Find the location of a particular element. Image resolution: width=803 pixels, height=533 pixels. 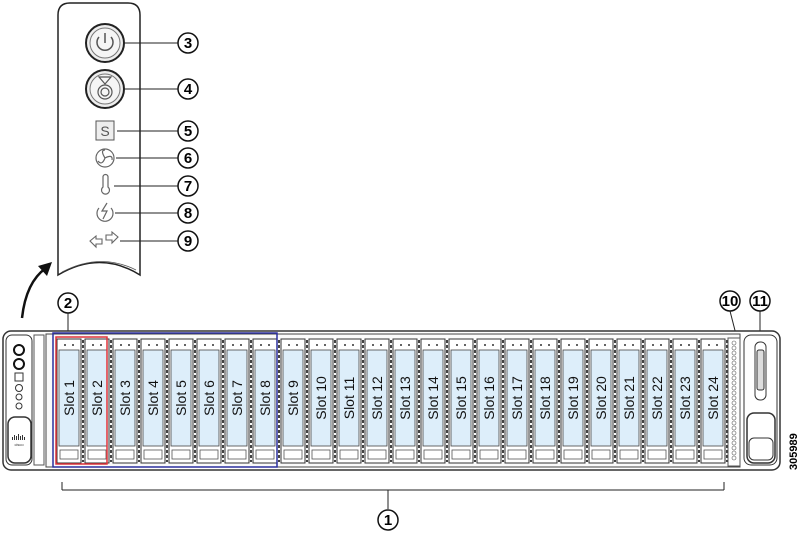

slot-label: Slot 19 is located at coordinates (573, 398).